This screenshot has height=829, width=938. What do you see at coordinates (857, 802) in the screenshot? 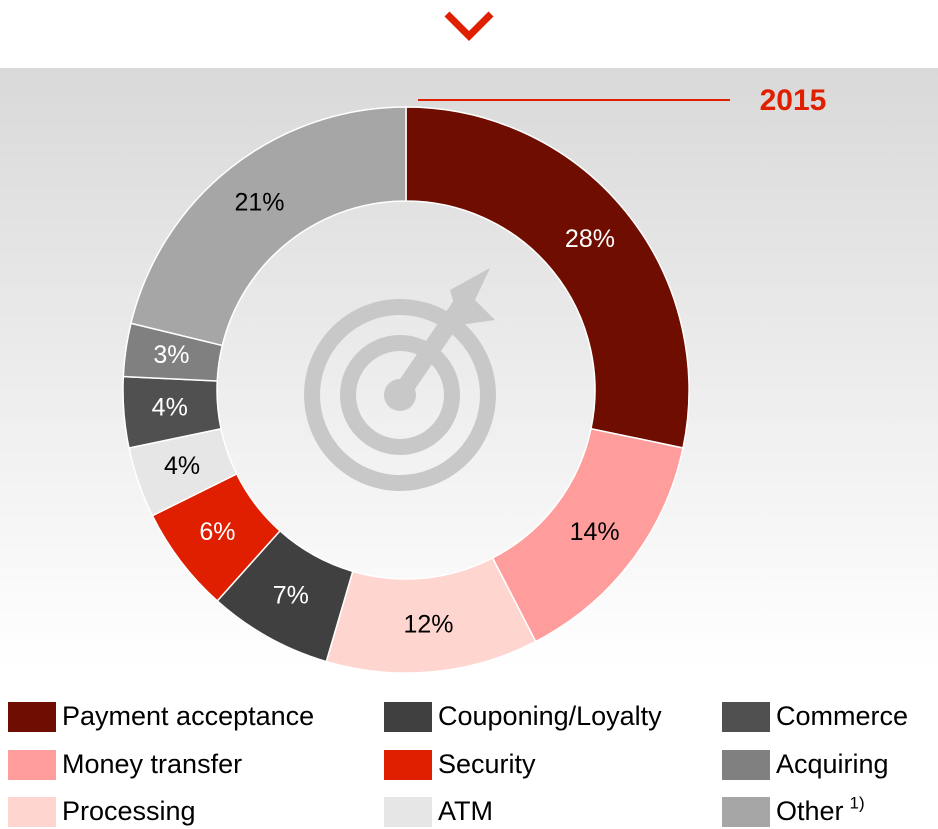
I see `legend-footnote: 1)` at bounding box center [857, 802].